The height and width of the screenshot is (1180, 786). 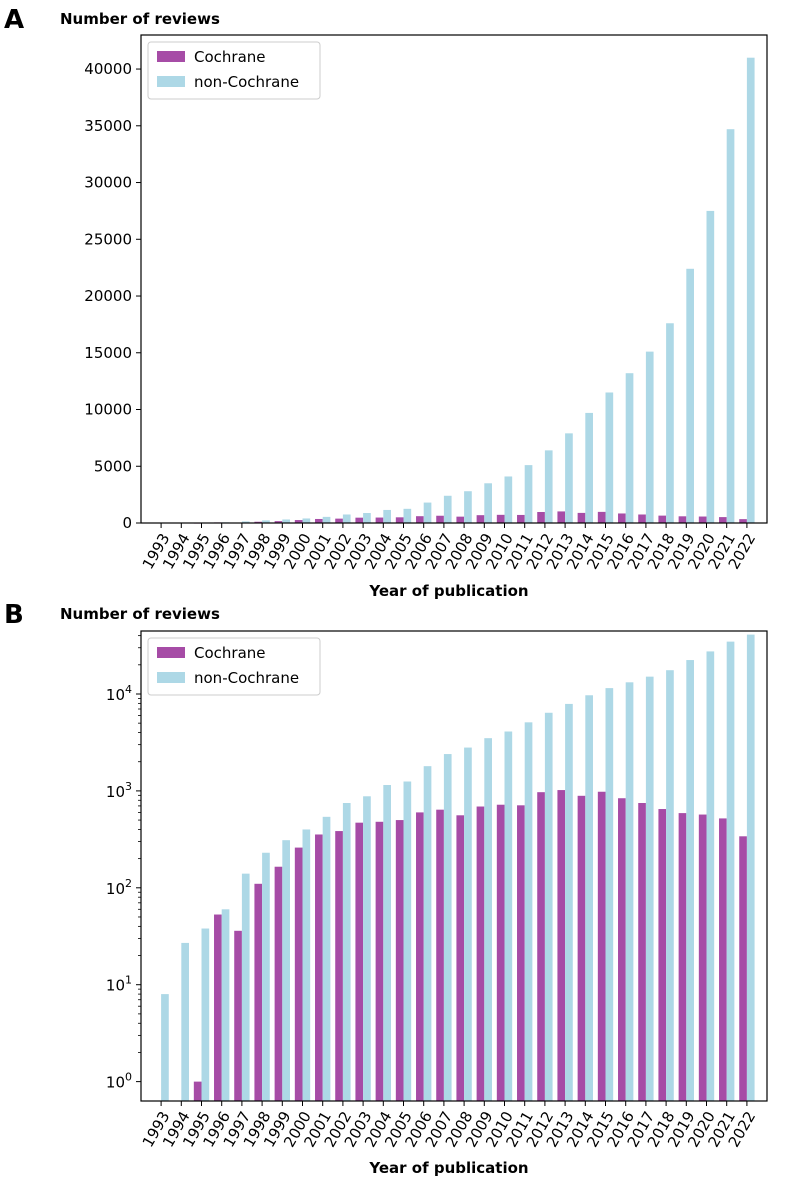 I want to click on panel-a-y-tick-label-4: 20000, so click(x=108, y=296).